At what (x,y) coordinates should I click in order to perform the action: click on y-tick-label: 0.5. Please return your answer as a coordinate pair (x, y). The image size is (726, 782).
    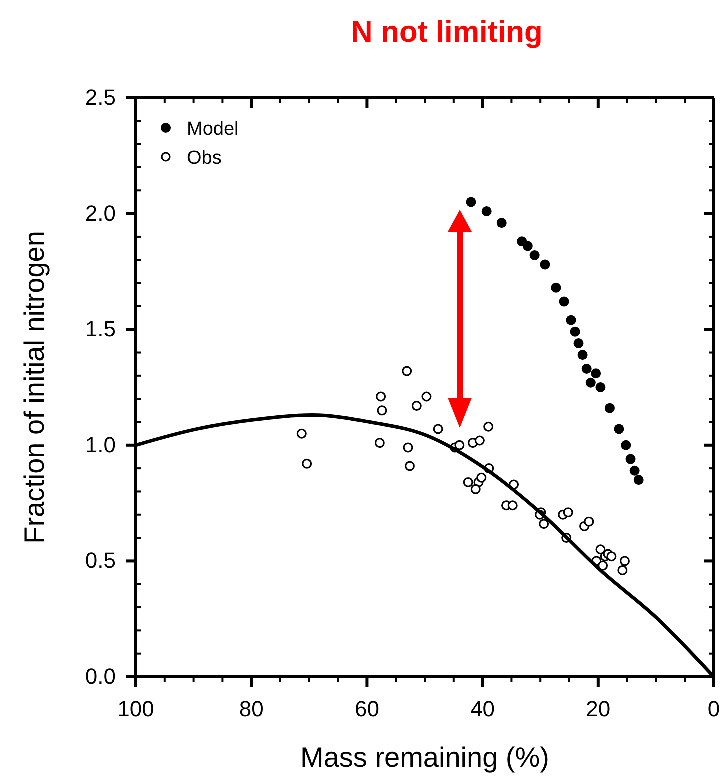
    Looking at the image, I should click on (100, 561).